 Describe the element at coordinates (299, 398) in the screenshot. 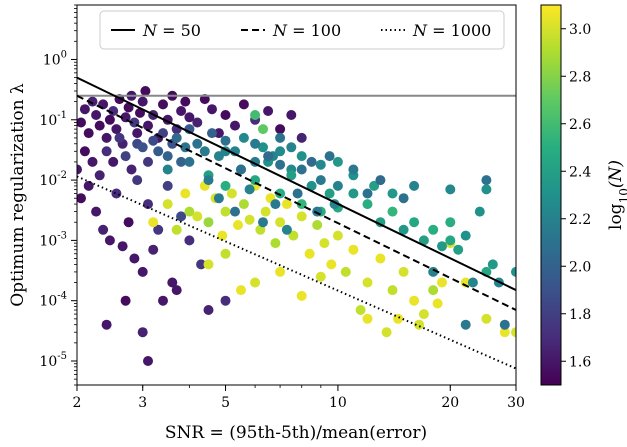

I see `x-axis-ticks: 2 3 5 10 20 30` at that location.